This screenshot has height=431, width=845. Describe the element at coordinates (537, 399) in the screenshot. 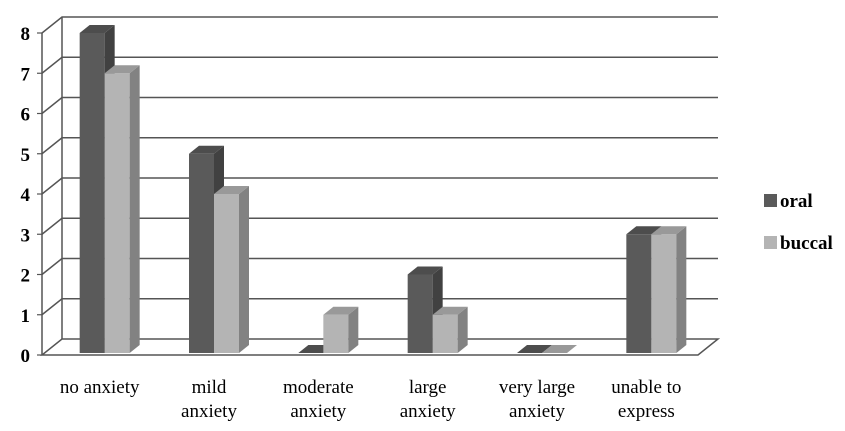

I see `x-tick-label: very large anxiety` at that location.